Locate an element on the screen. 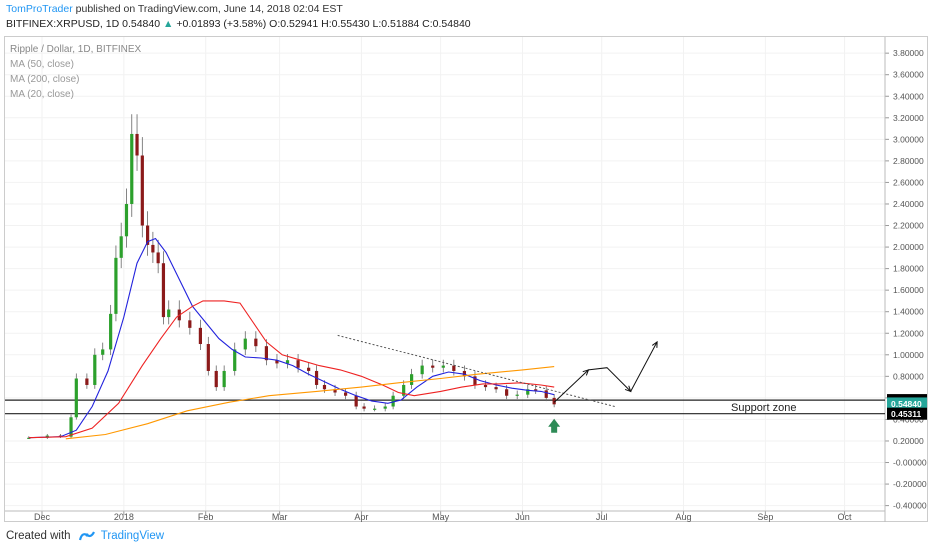  legend-ma50: MA (50, close) is located at coordinates (42, 64).